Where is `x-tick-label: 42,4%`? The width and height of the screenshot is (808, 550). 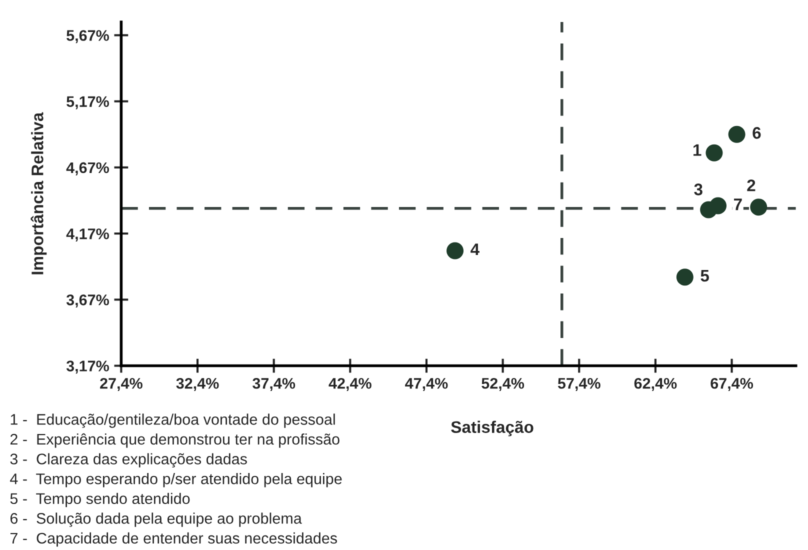 x-tick-label: 42,4% is located at coordinates (350, 384).